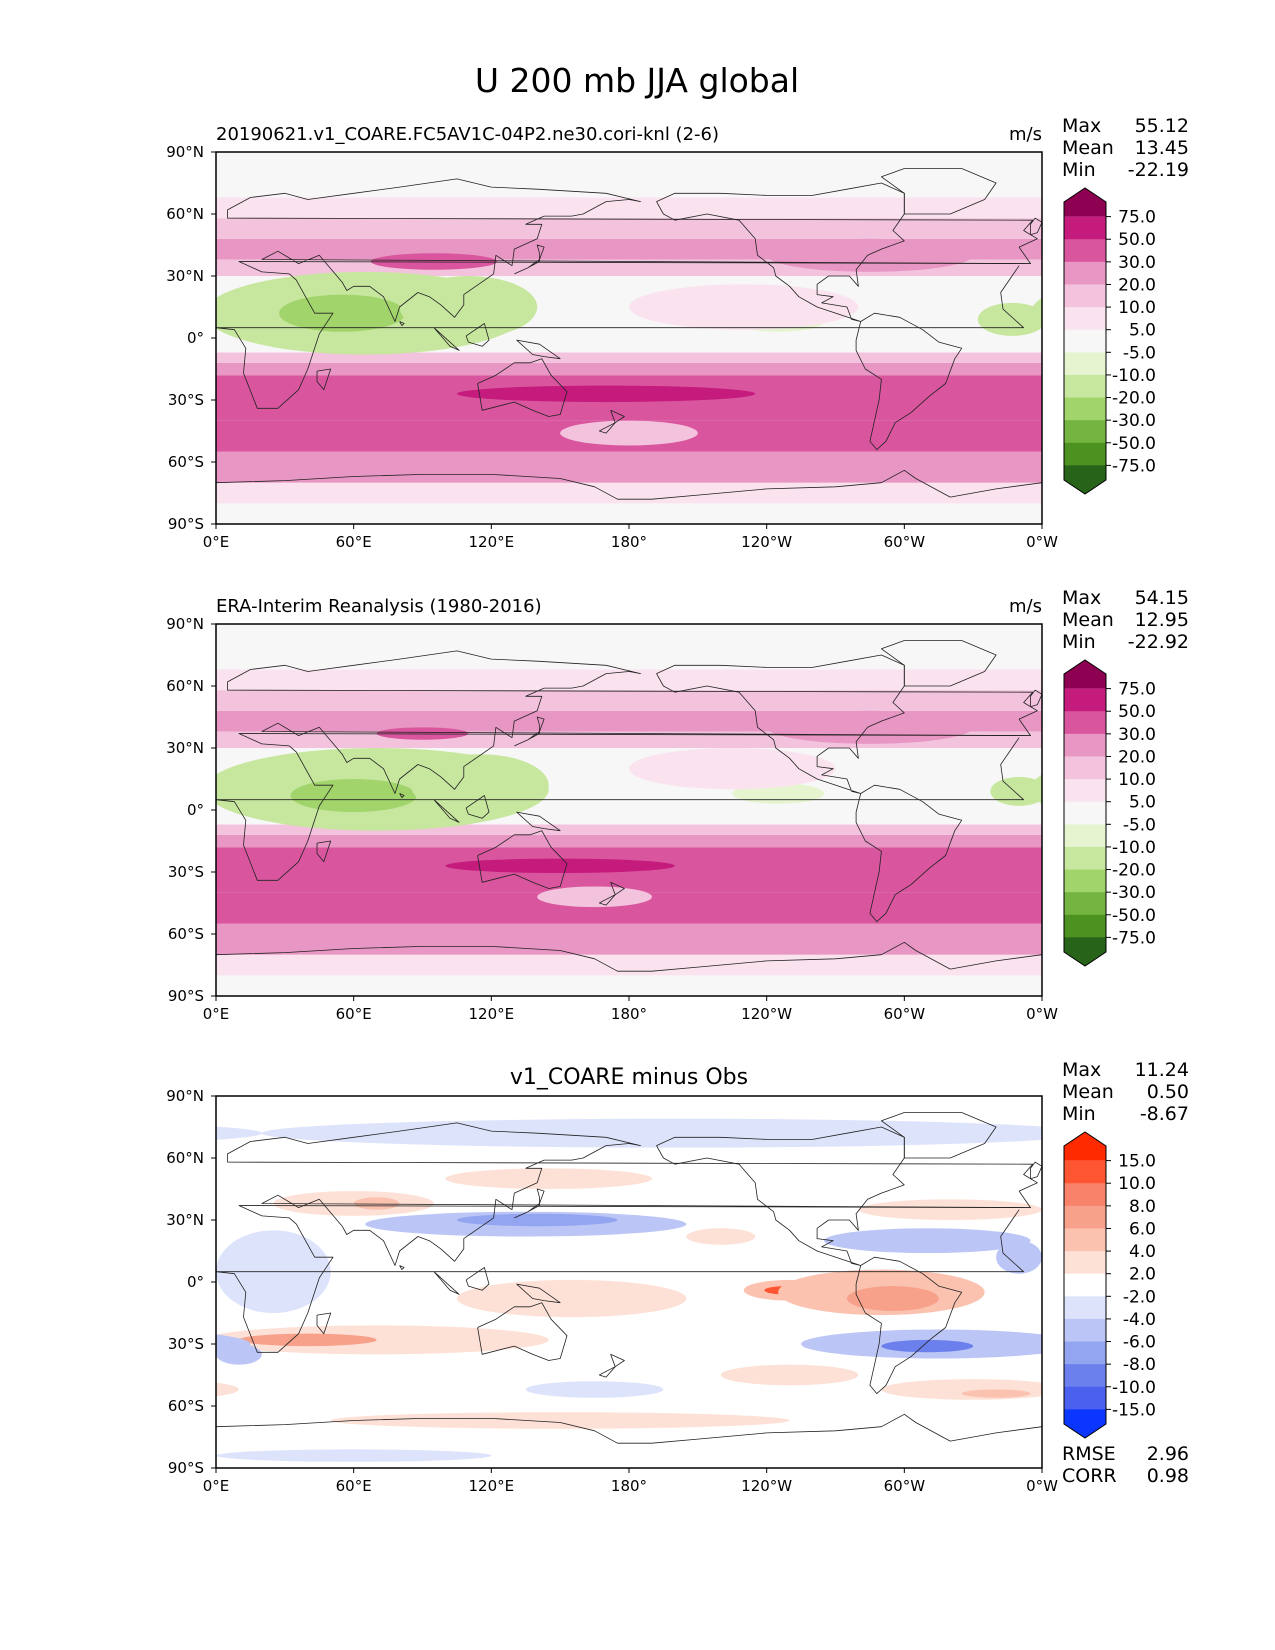  I want to click on colorbar-label: -75.0, so click(1134, 466).